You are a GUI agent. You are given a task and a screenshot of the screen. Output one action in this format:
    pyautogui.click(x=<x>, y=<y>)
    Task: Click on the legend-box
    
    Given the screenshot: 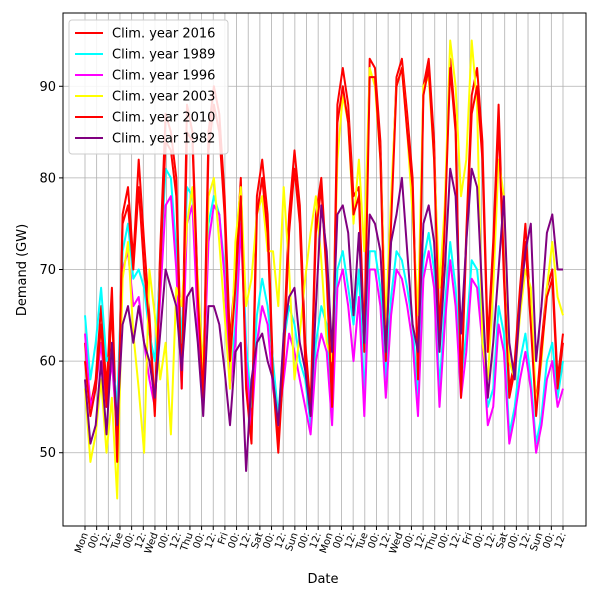 What is the action you would take?
    pyautogui.click(x=148, y=87)
    